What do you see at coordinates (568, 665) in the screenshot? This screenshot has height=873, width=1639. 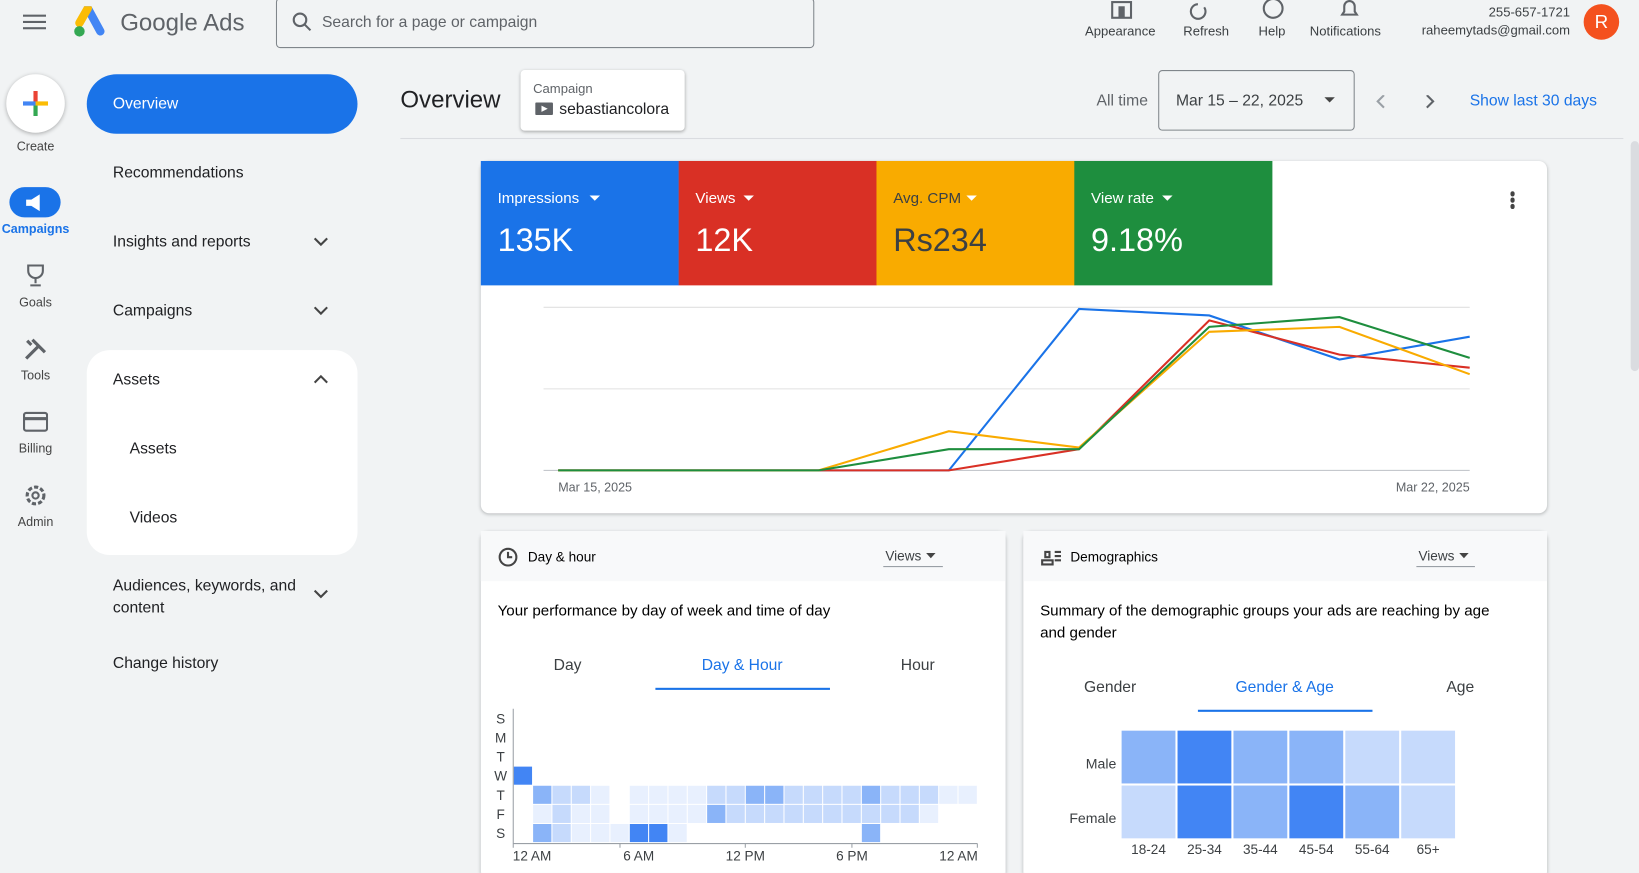 I see `tab: Day` at bounding box center [568, 665].